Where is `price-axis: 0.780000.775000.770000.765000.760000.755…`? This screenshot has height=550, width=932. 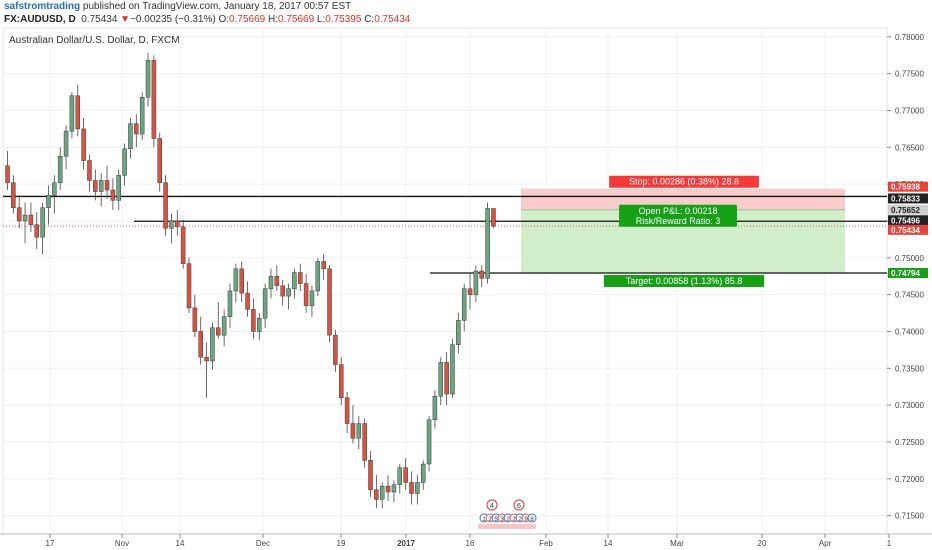
price-axis: 0.780000.775000.770000.765000.760000.755… is located at coordinates (907, 277).